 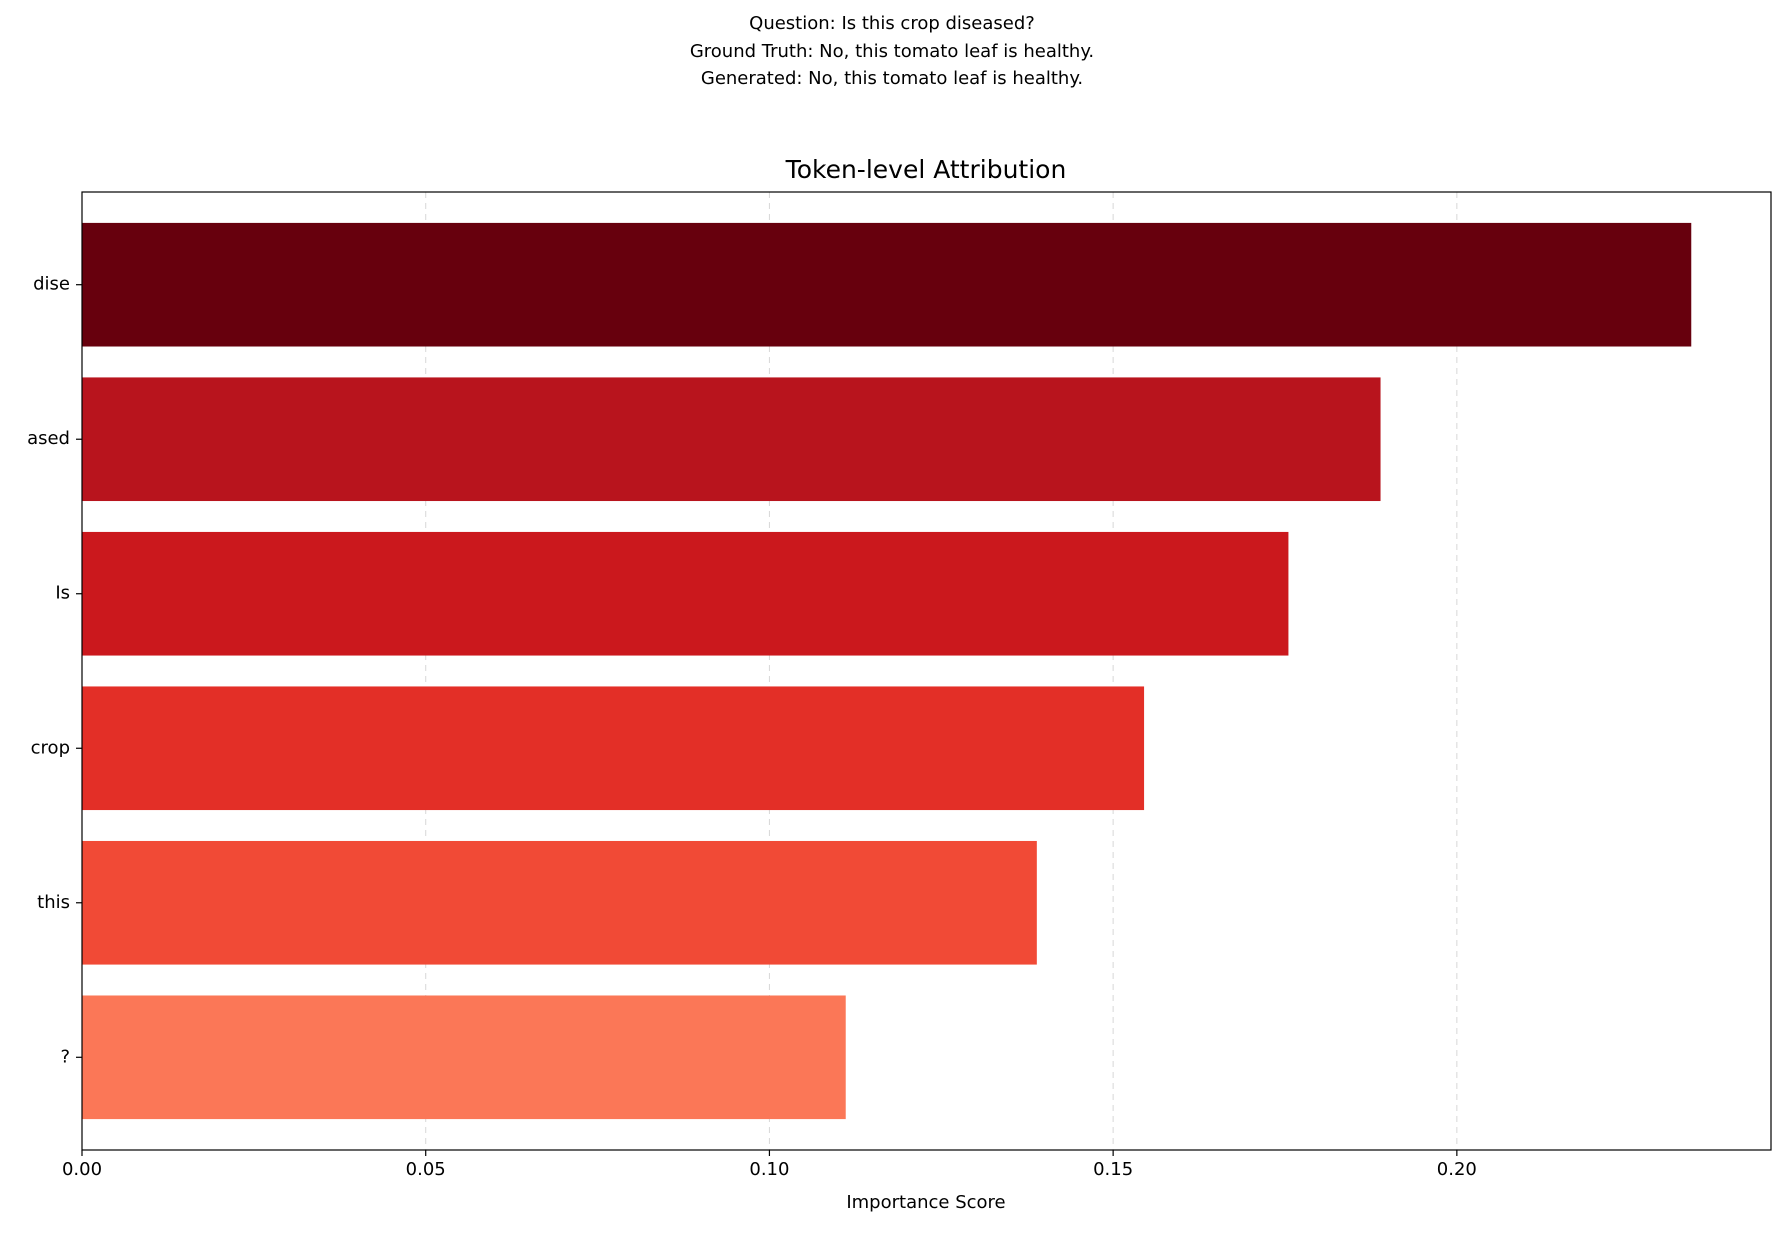 I want to click on x-tick-label: 0.05, so click(x=426, y=1169).